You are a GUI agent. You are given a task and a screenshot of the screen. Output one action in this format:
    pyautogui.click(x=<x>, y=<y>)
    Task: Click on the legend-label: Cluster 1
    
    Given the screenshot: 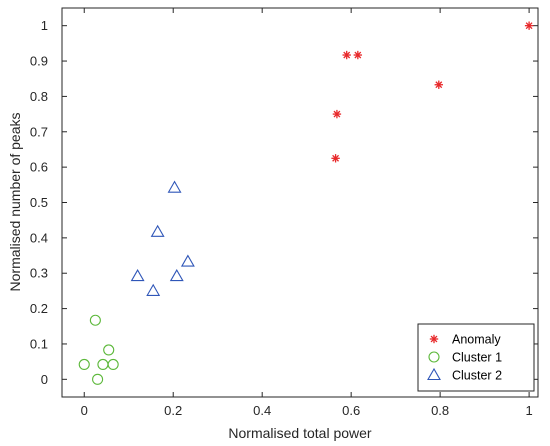 What is the action you would take?
    pyautogui.click(x=477, y=358)
    